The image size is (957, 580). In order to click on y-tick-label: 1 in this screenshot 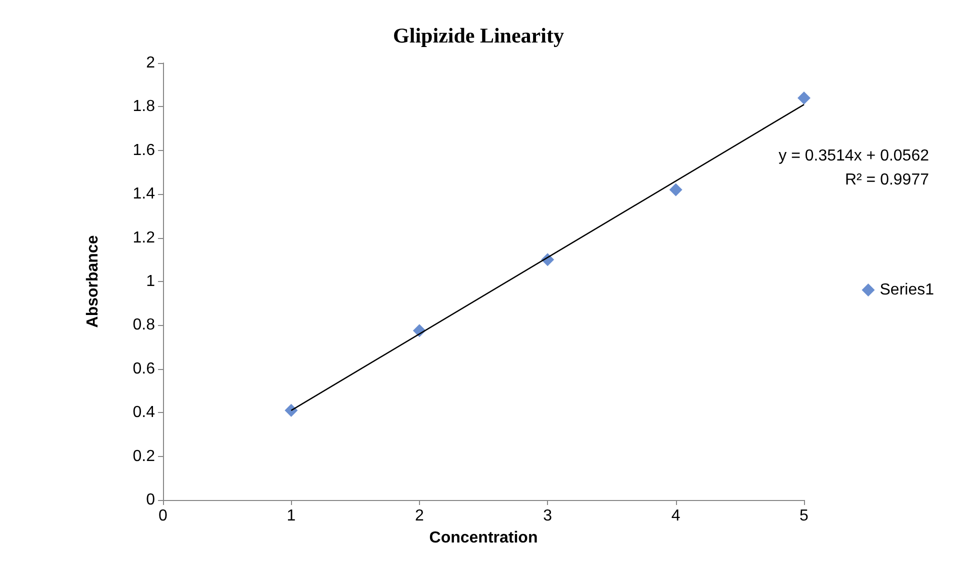, I will do `click(151, 281)`.